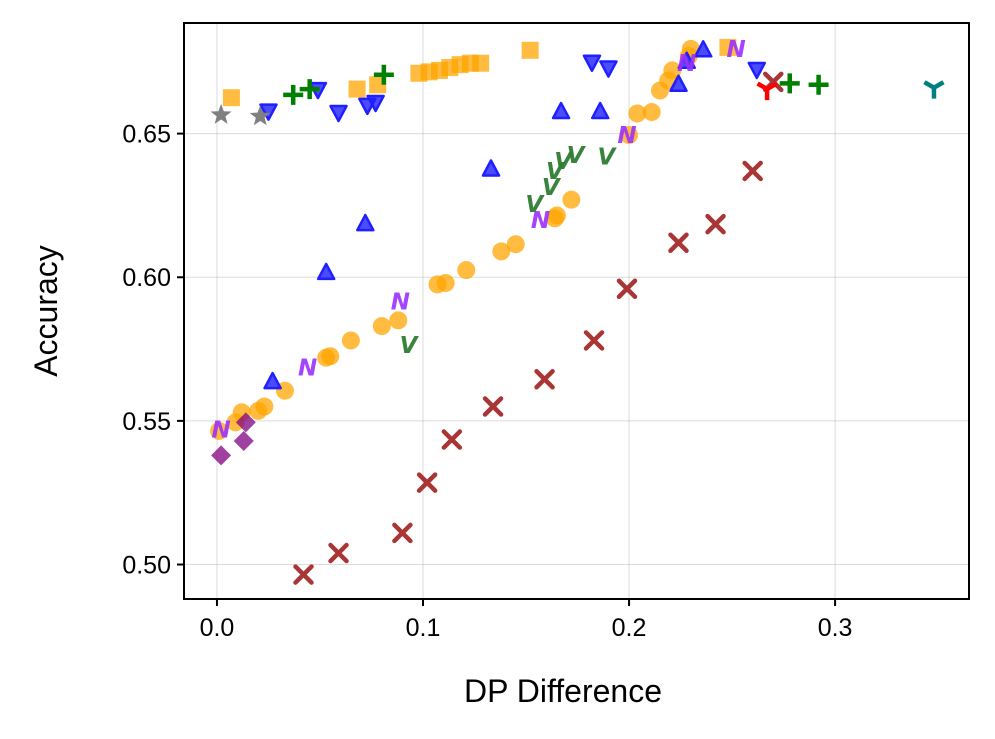 The width and height of the screenshot is (995, 739). I want to click on y-tick-label: 0.65, so click(146, 135).